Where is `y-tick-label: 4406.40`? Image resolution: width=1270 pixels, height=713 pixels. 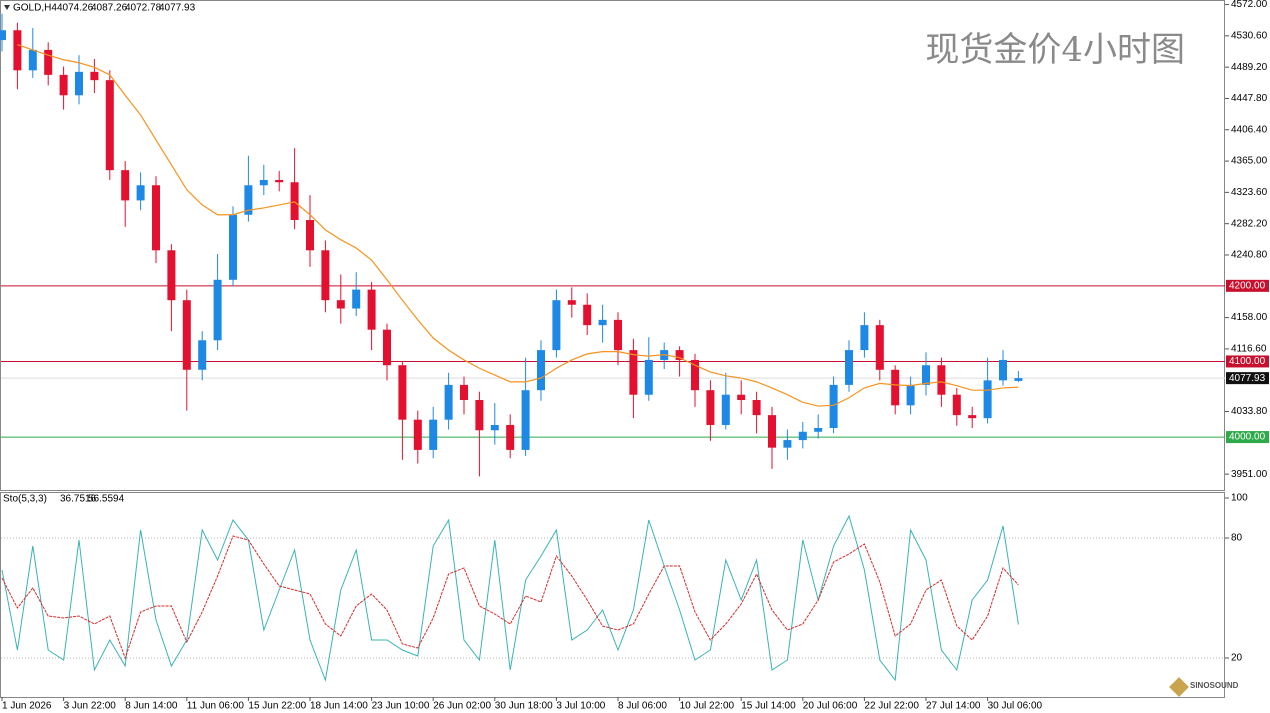 y-tick-label: 4406.40 is located at coordinates (1249, 129).